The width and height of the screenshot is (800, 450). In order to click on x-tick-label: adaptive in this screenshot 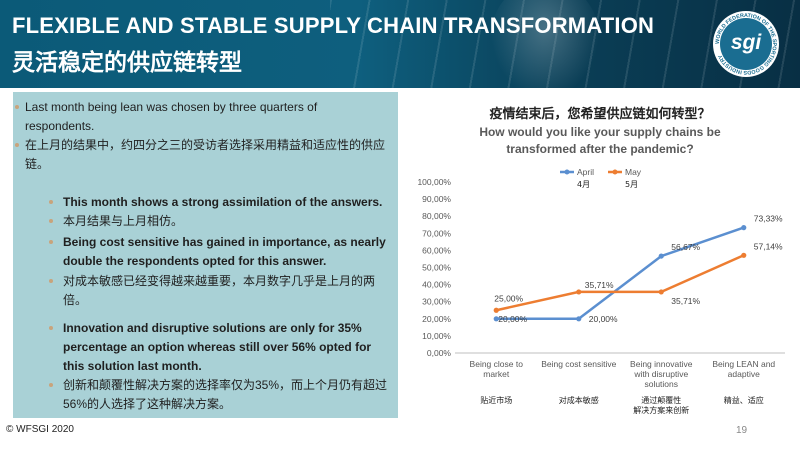, I will do `click(744, 374)`.